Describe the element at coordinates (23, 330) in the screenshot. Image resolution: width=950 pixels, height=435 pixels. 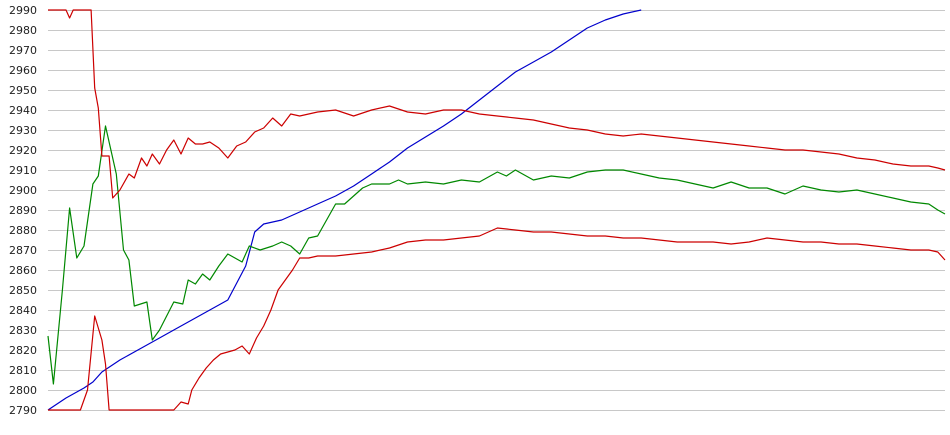
I see `y-tick-label: 2830` at that location.